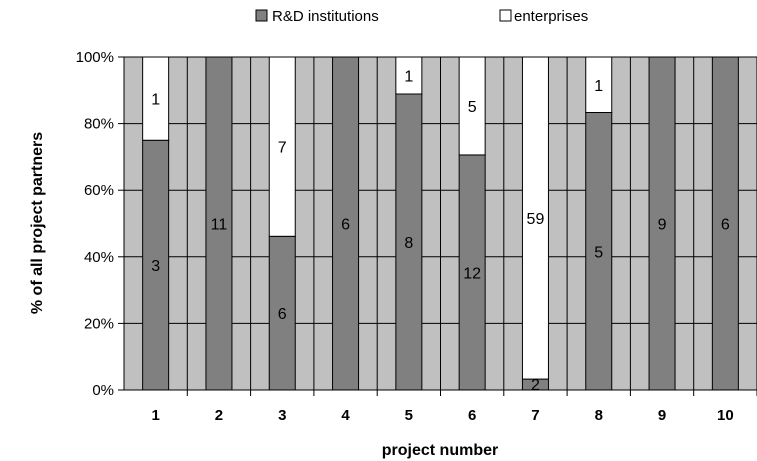 Image resolution: width=757 pixels, height=461 pixels. I want to click on x-tick-label: 3, so click(282, 415).